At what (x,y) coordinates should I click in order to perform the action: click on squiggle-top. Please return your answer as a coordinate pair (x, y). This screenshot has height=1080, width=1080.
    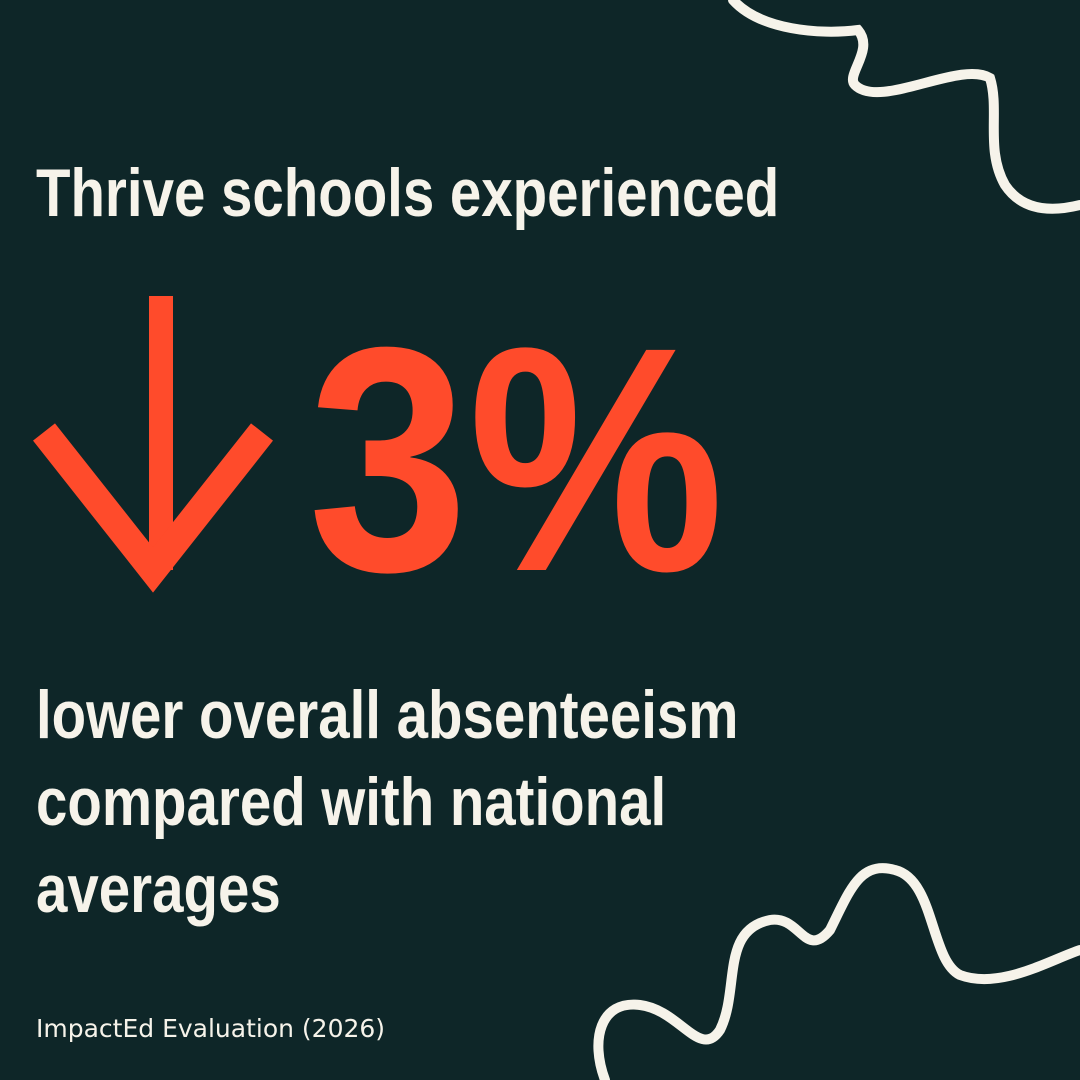
    Looking at the image, I should click on (904, 107).